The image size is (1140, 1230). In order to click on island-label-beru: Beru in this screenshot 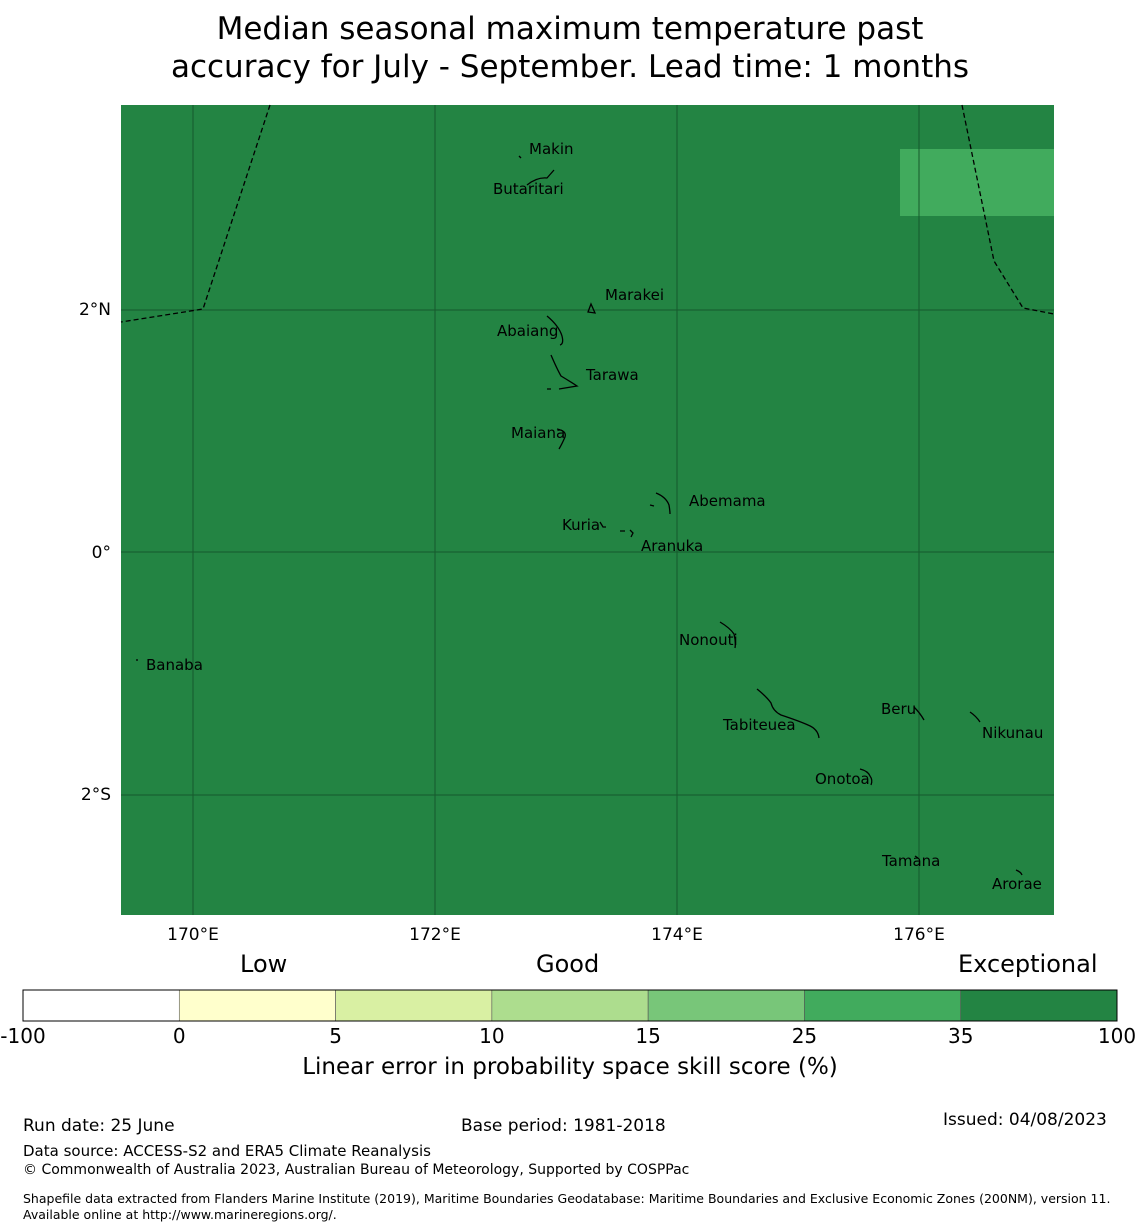, I will do `click(898, 709)`.